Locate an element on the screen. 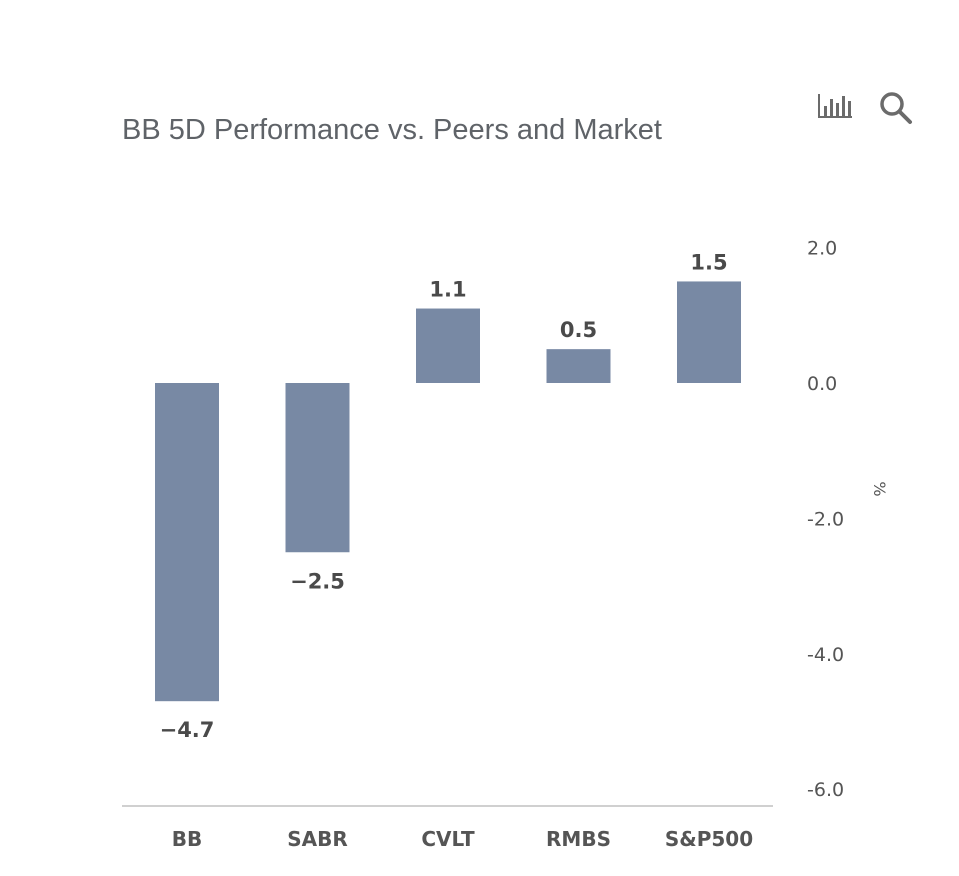  x-axis-category-label: CVLT is located at coordinates (448, 839).